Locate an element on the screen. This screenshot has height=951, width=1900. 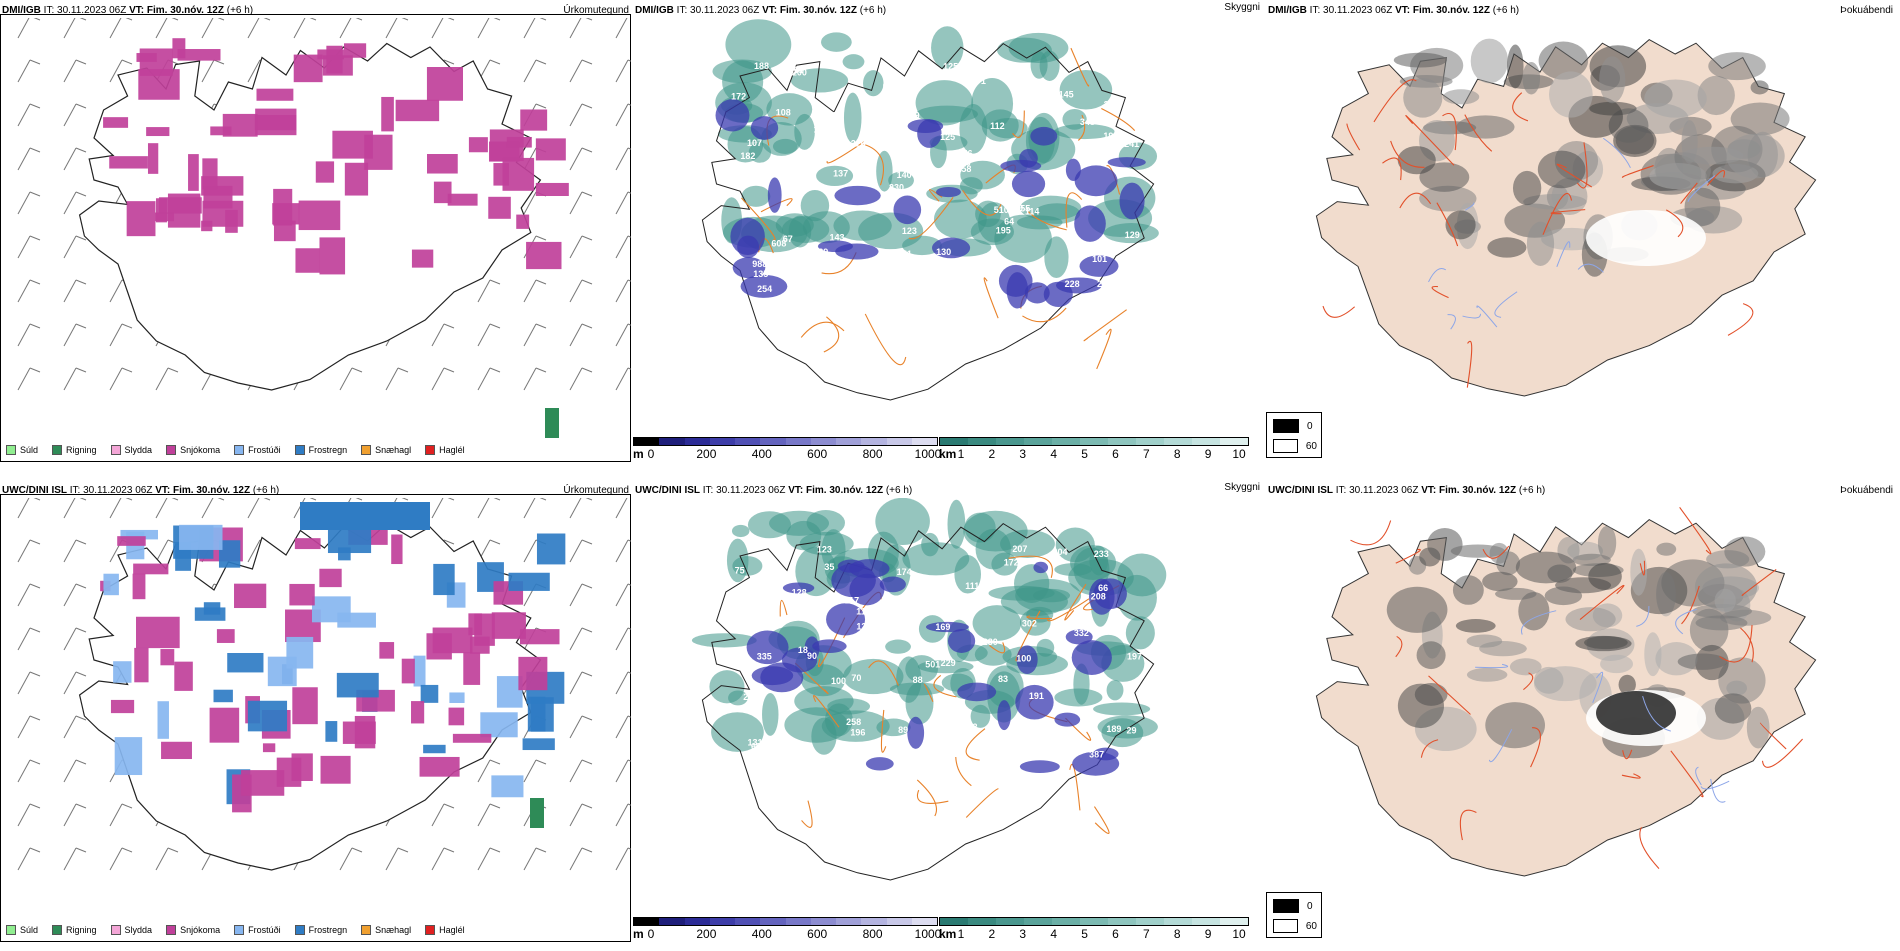
legend-item-sudd: Súld is located at coordinates (22, 930).